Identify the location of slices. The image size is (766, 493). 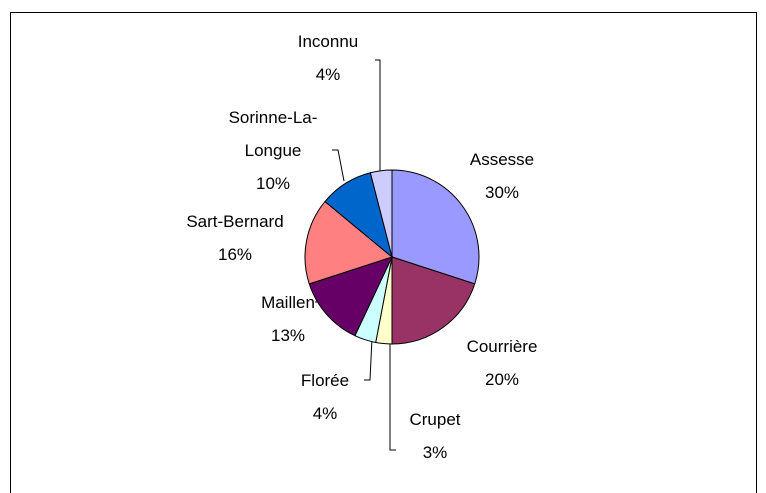
(392, 257).